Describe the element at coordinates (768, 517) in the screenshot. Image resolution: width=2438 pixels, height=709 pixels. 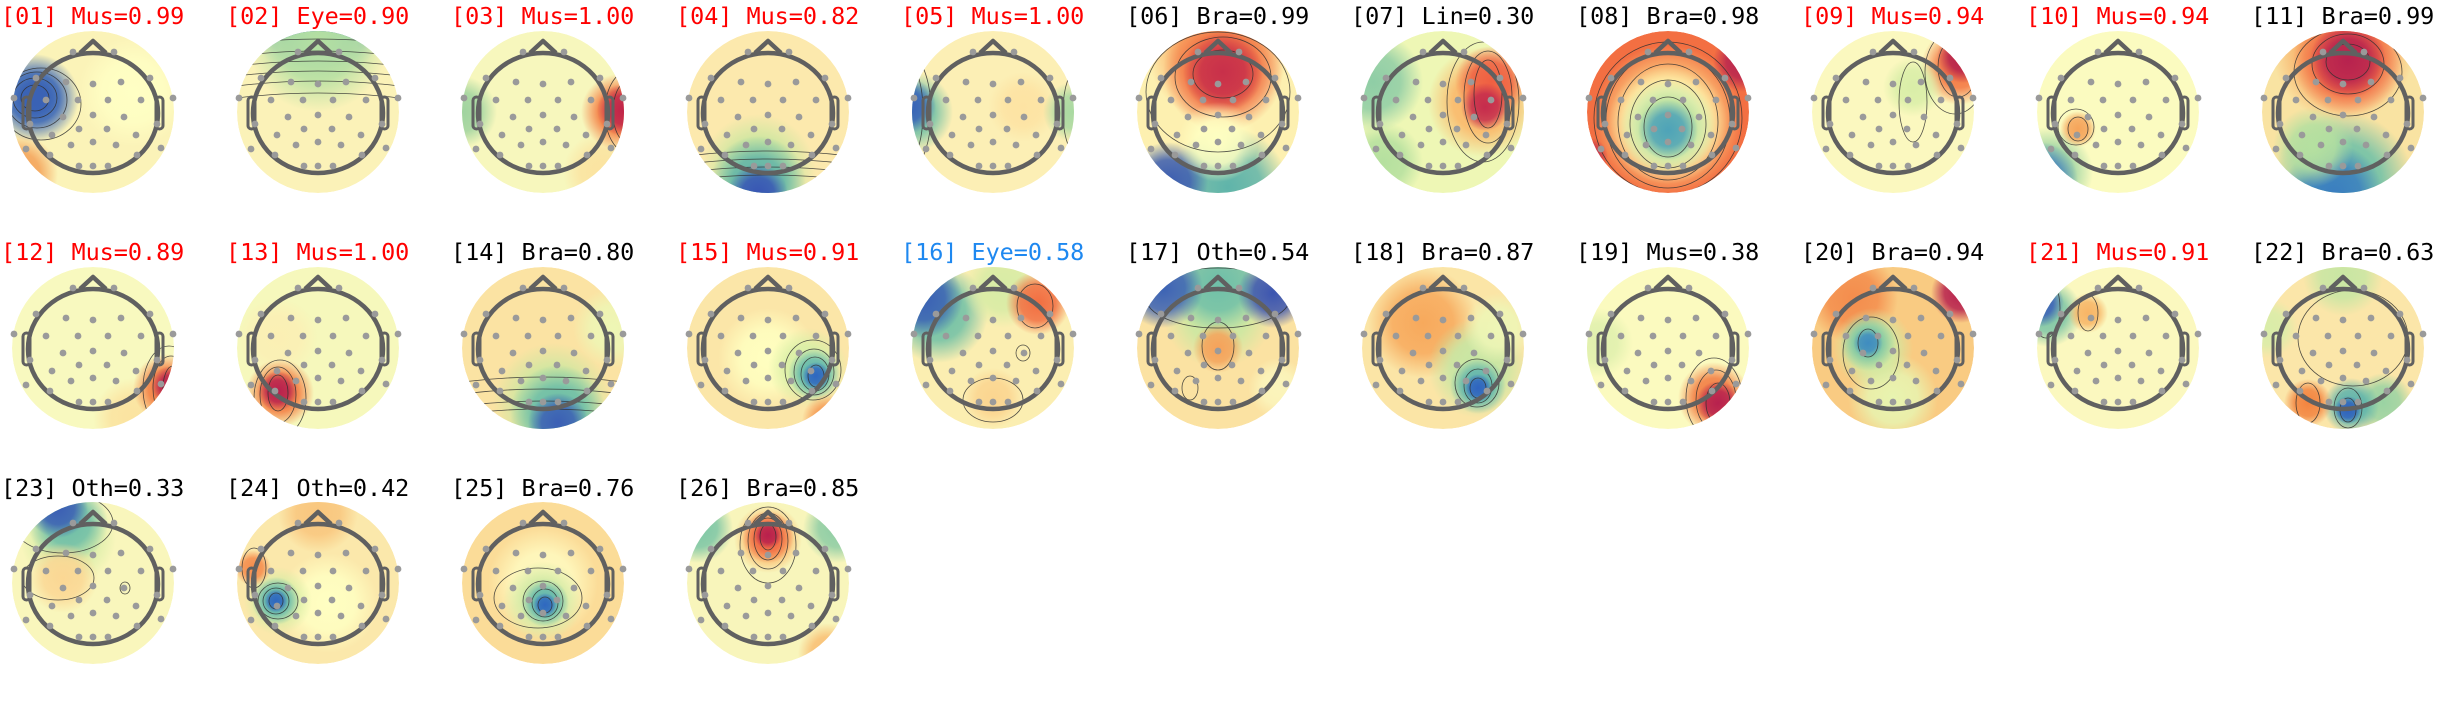
I see `nose-icon` at that location.